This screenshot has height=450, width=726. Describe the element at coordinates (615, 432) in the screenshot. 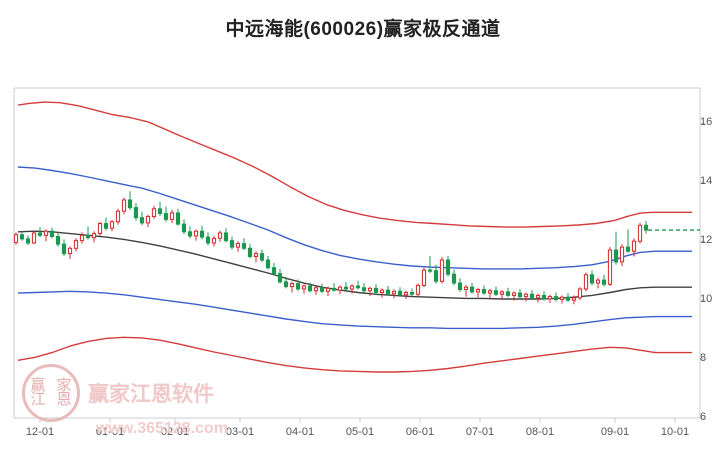

I see `x-tick-label: 09-01` at that location.